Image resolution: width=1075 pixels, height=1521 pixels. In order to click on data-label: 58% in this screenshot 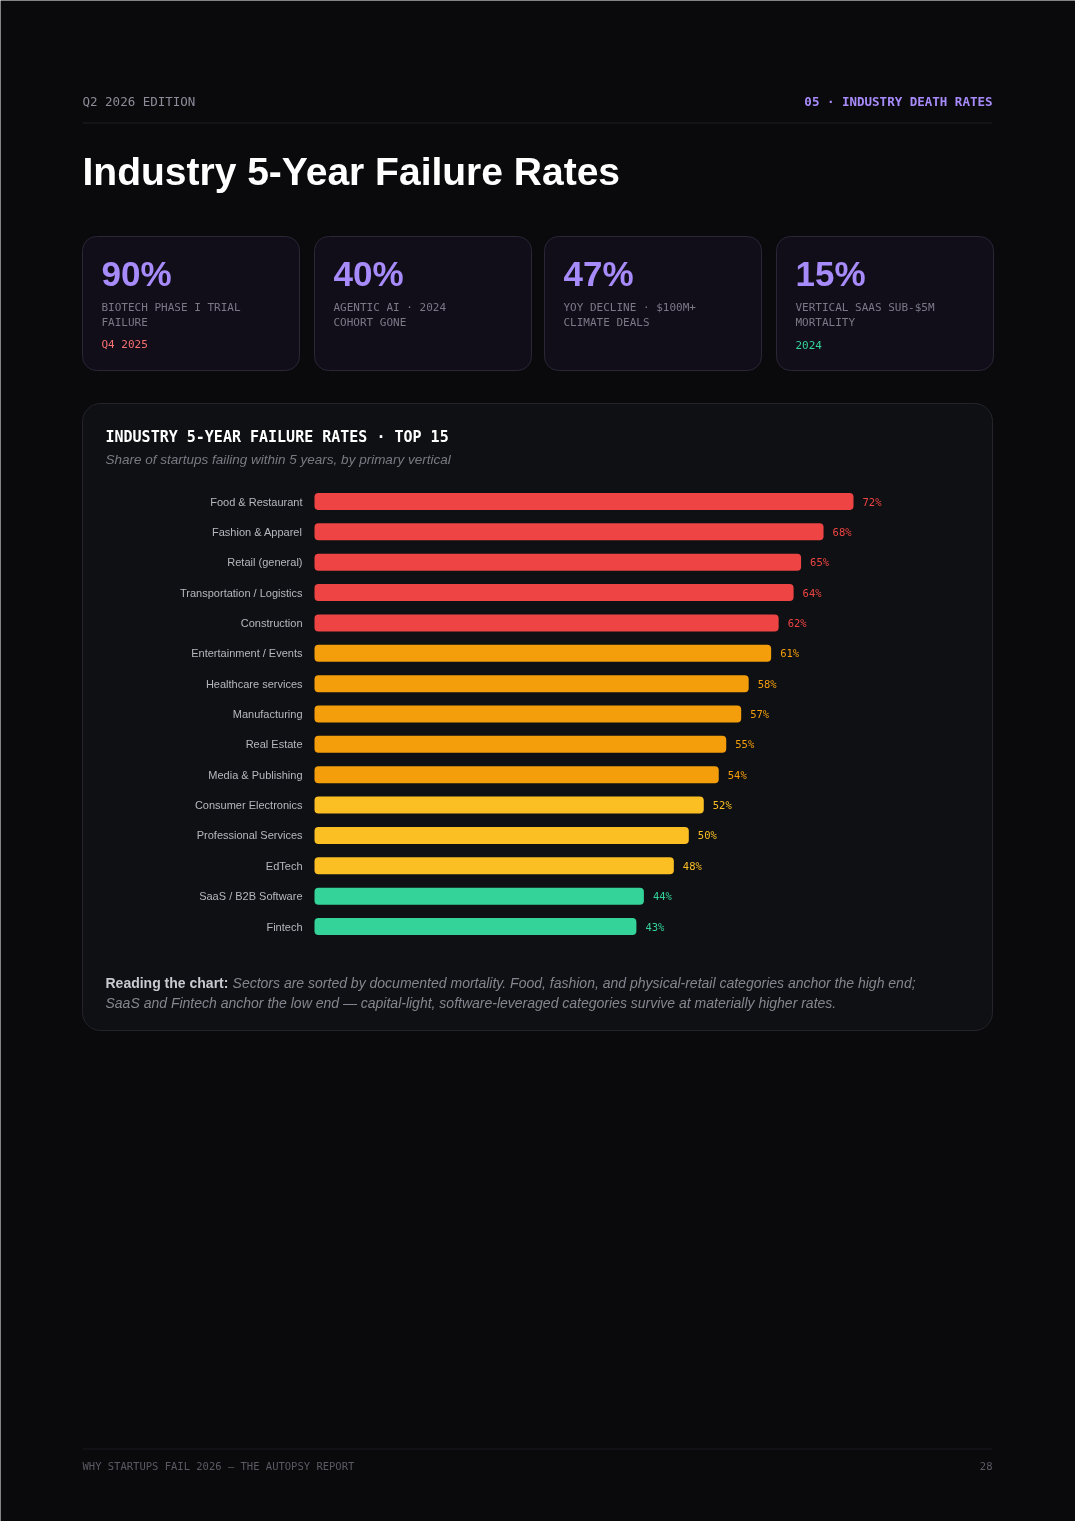, I will do `click(767, 683)`.